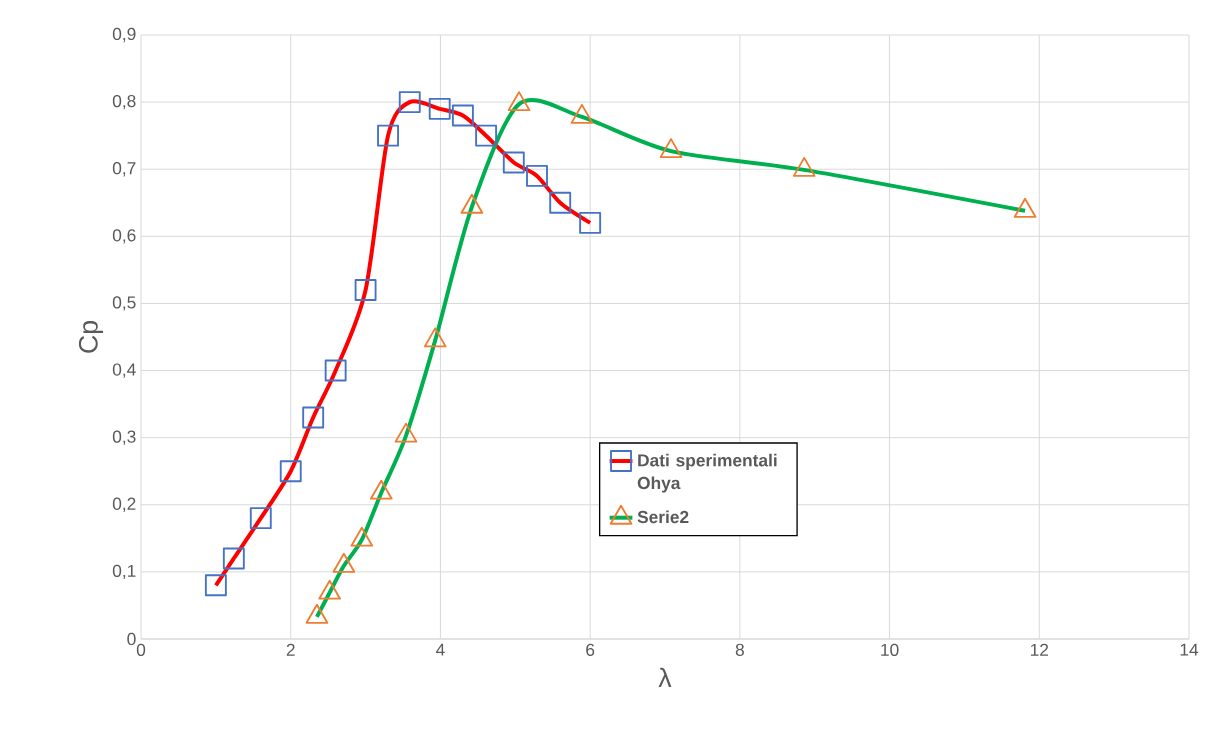 The width and height of the screenshot is (1206, 735). What do you see at coordinates (665, 677) in the screenshot?
I see `x-axis-title: λ` at bounding box center [665, 677].